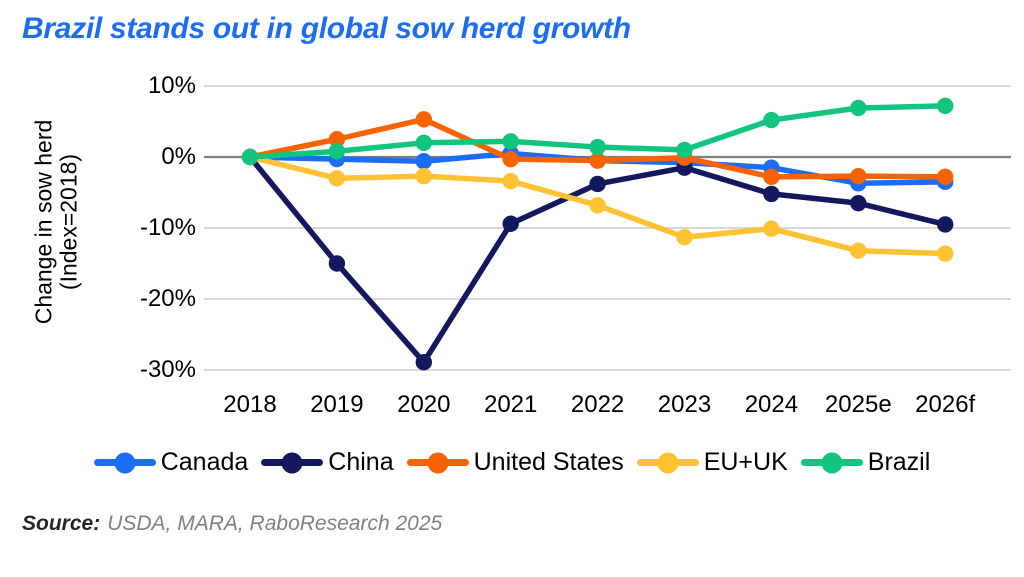 The height and width of the screenshot is (577, 1024). Describe the element at coordinates (424, 404) in the screenshot. I see `x-tick-label: 2020` at that location.